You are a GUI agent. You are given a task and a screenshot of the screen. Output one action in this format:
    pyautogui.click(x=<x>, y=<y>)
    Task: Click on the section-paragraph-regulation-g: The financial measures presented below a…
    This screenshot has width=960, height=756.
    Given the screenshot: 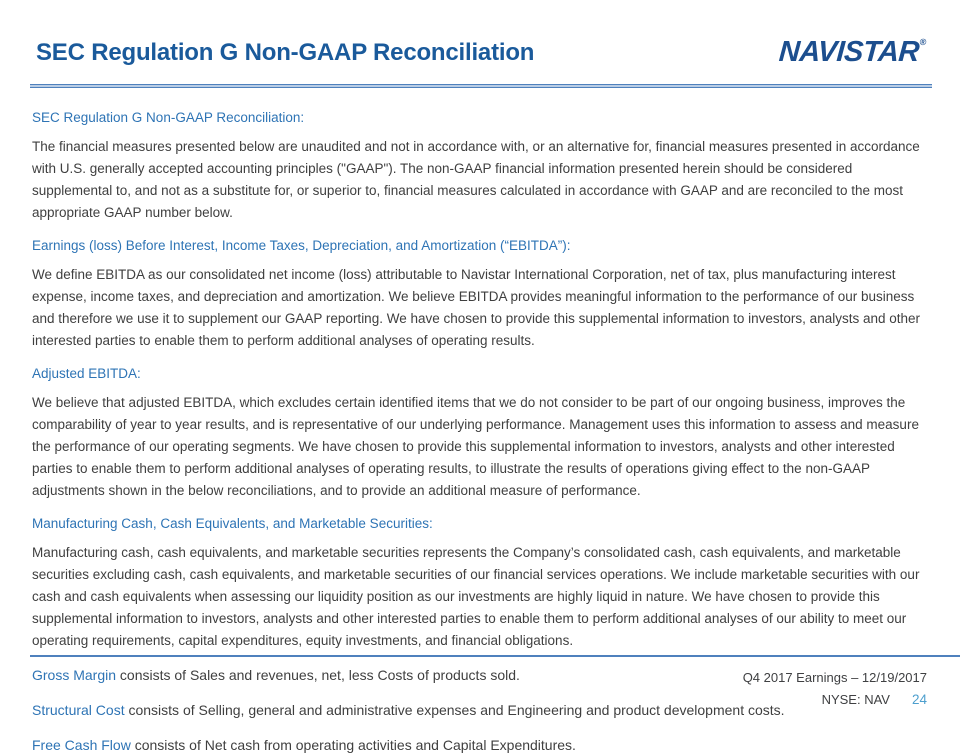 What is the action you would take?
    pyautogui.click(x=476, y=179)
    